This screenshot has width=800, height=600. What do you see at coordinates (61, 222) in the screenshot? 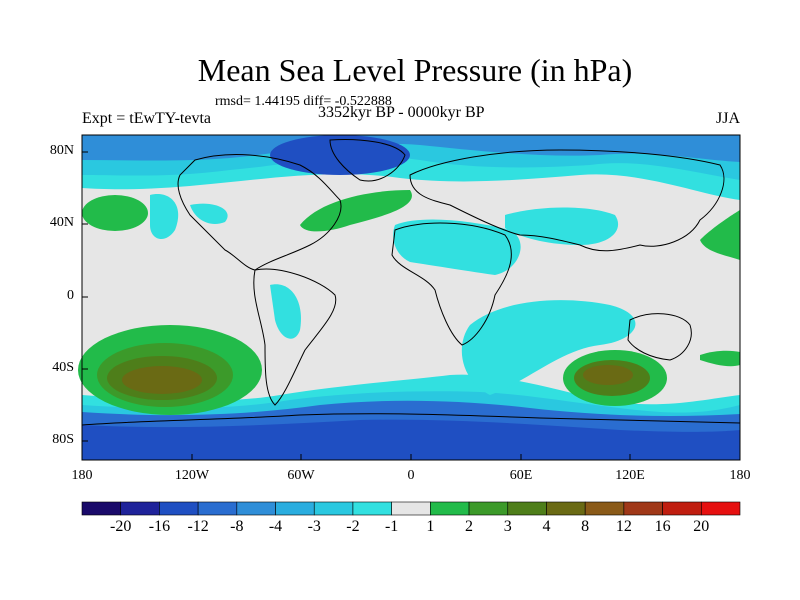
I see `lat-label: 40N` at bounding box center [61, 222].